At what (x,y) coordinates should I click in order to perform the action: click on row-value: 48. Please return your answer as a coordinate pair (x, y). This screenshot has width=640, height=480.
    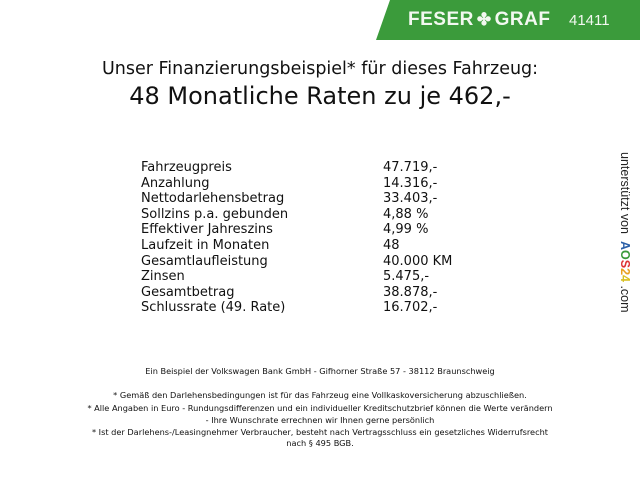
    Looking at the image, I should click on (391, 245).